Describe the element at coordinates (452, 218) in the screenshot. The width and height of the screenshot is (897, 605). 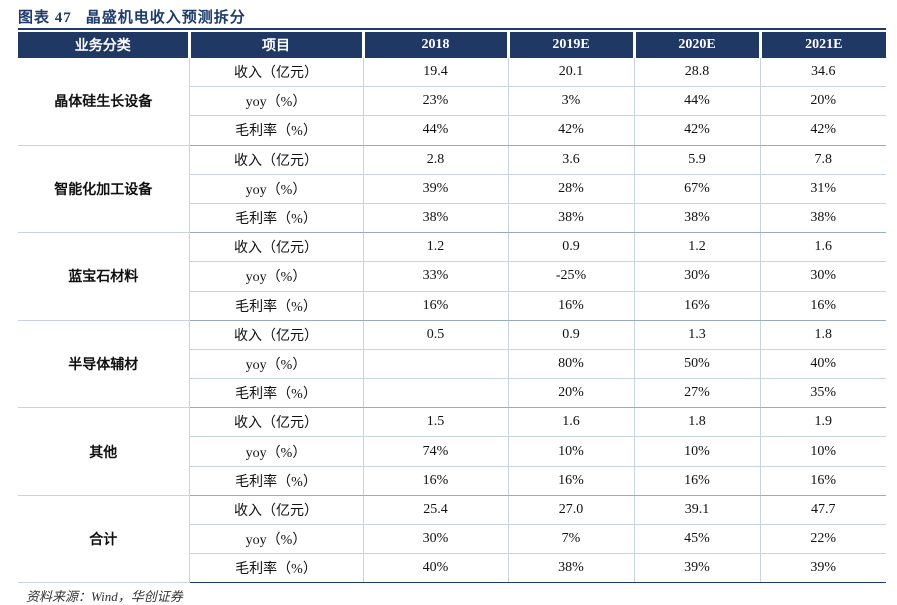
I see `table-row: 毛利率（%） 38% 38% 38% 38%` at that location.